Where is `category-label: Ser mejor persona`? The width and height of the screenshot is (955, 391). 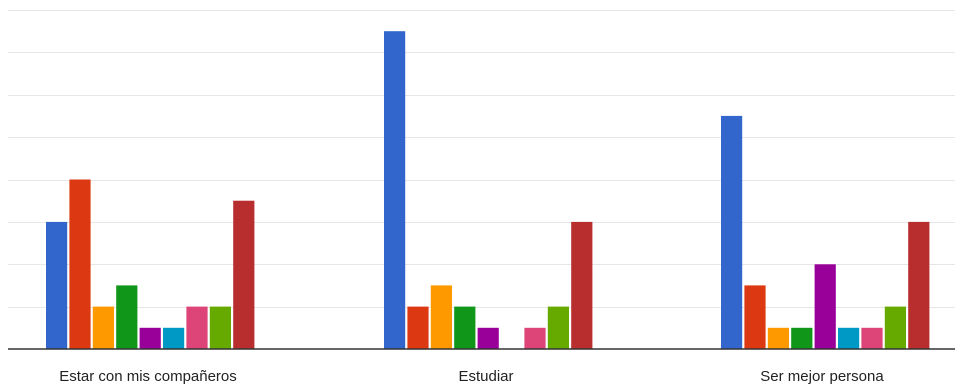 category-label: Ser mejor persona is located at coordinates (822, 376).